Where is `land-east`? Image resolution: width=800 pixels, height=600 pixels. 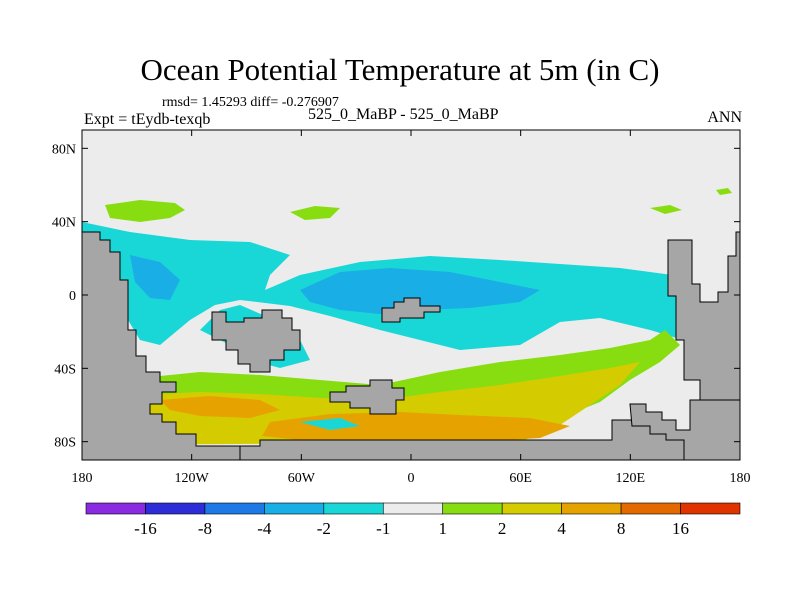 land-east is located at coordinates (703, 316).